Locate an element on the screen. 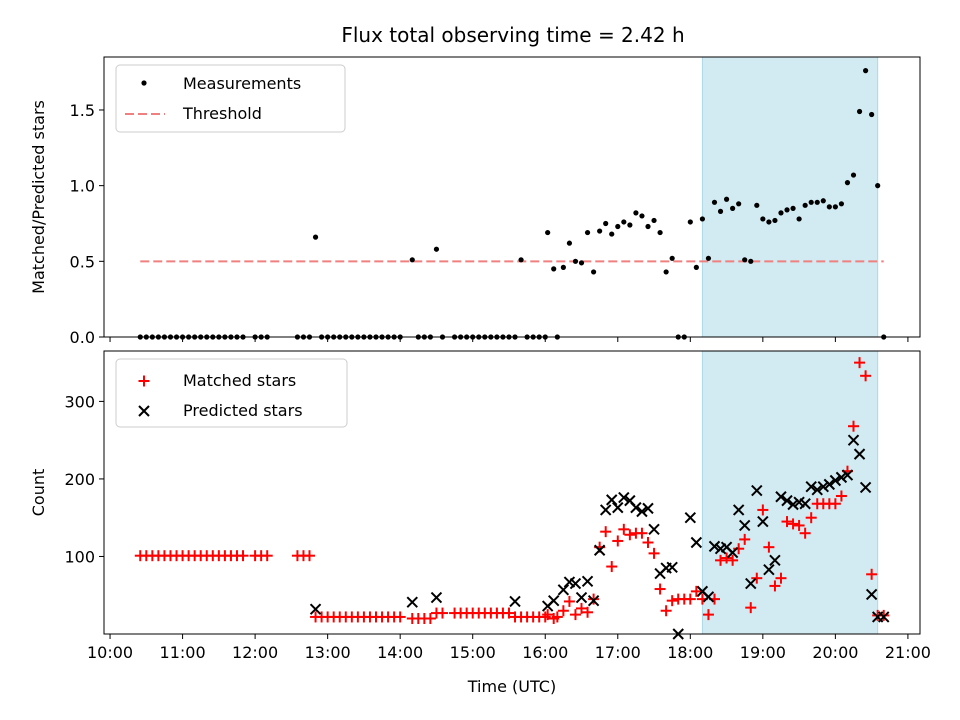 The image size is (960, 720). legend-predicted-label: Predicted stars is located at coordinates (243, 410).